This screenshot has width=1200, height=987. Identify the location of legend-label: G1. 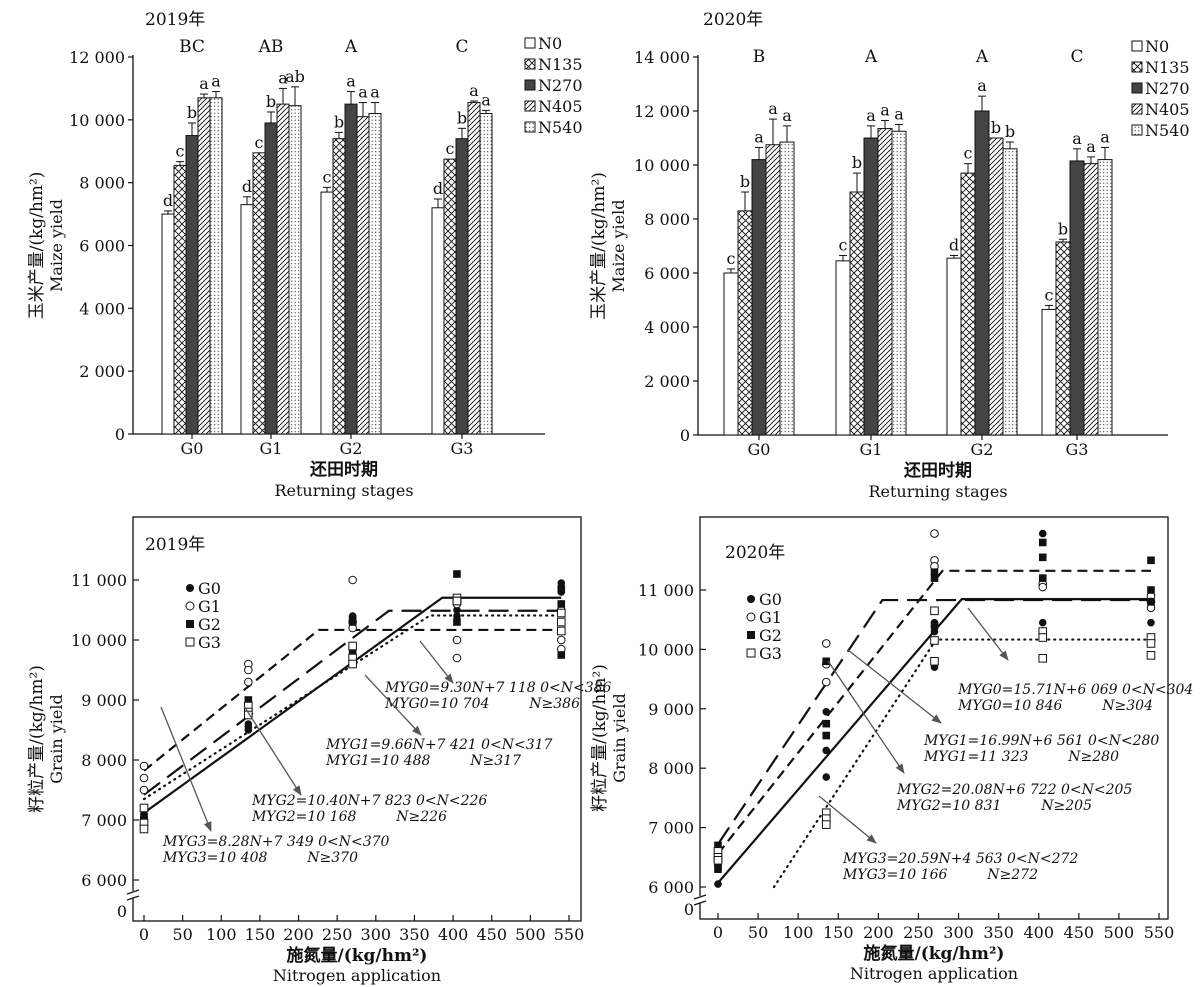
(770, 617).